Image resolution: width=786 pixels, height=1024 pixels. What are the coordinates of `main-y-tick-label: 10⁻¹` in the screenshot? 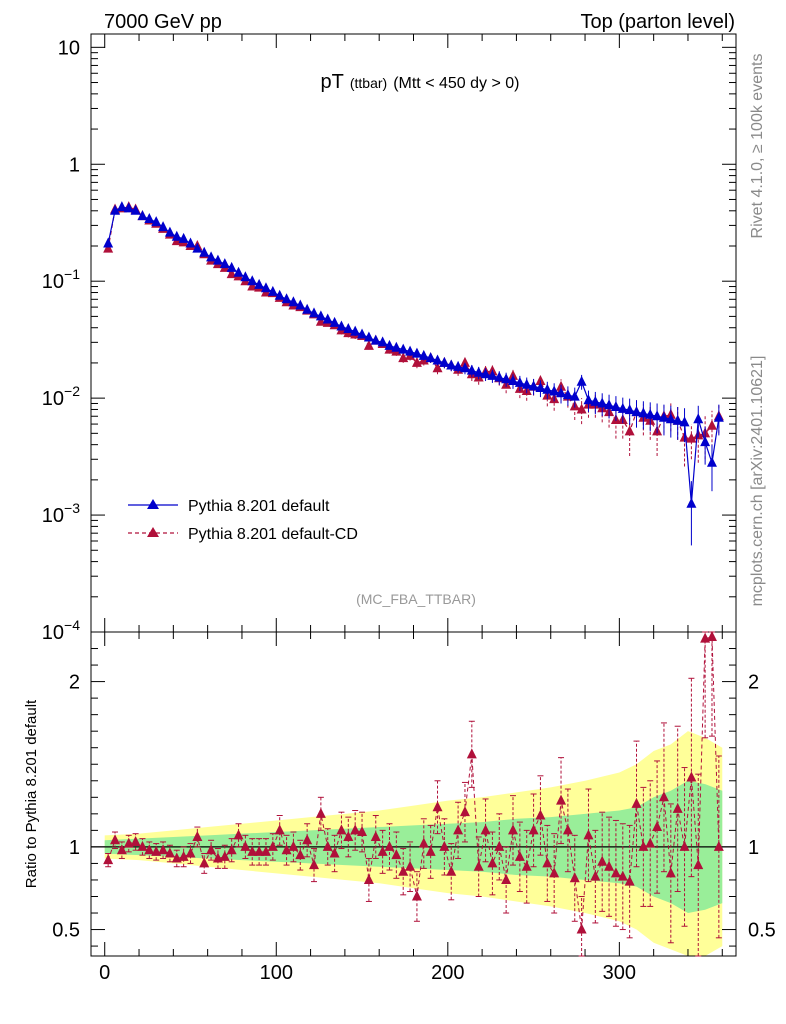 It's located at (61, 279).